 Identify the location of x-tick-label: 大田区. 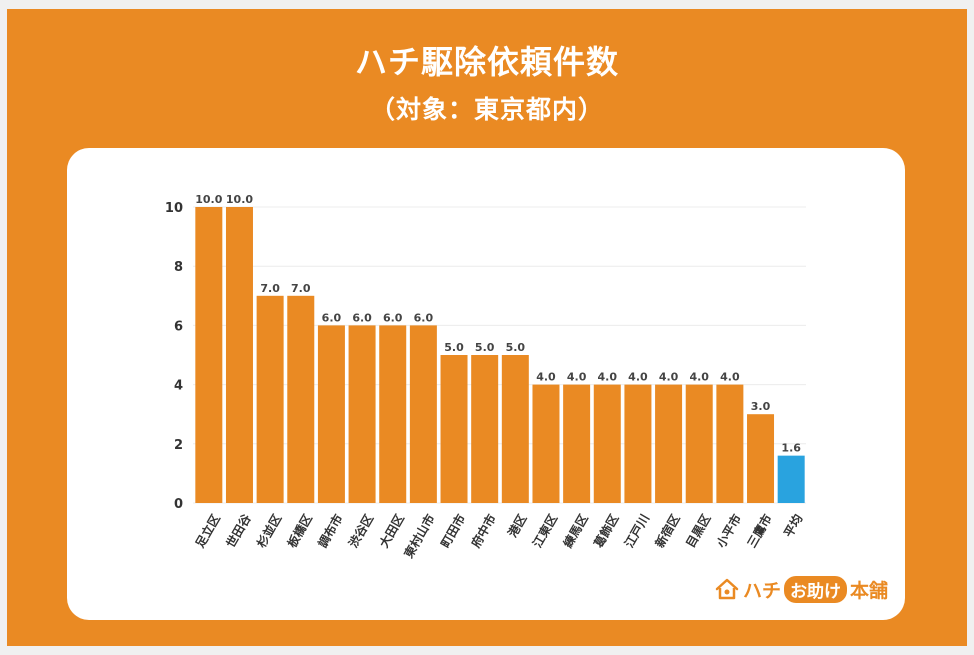
(391, 530).